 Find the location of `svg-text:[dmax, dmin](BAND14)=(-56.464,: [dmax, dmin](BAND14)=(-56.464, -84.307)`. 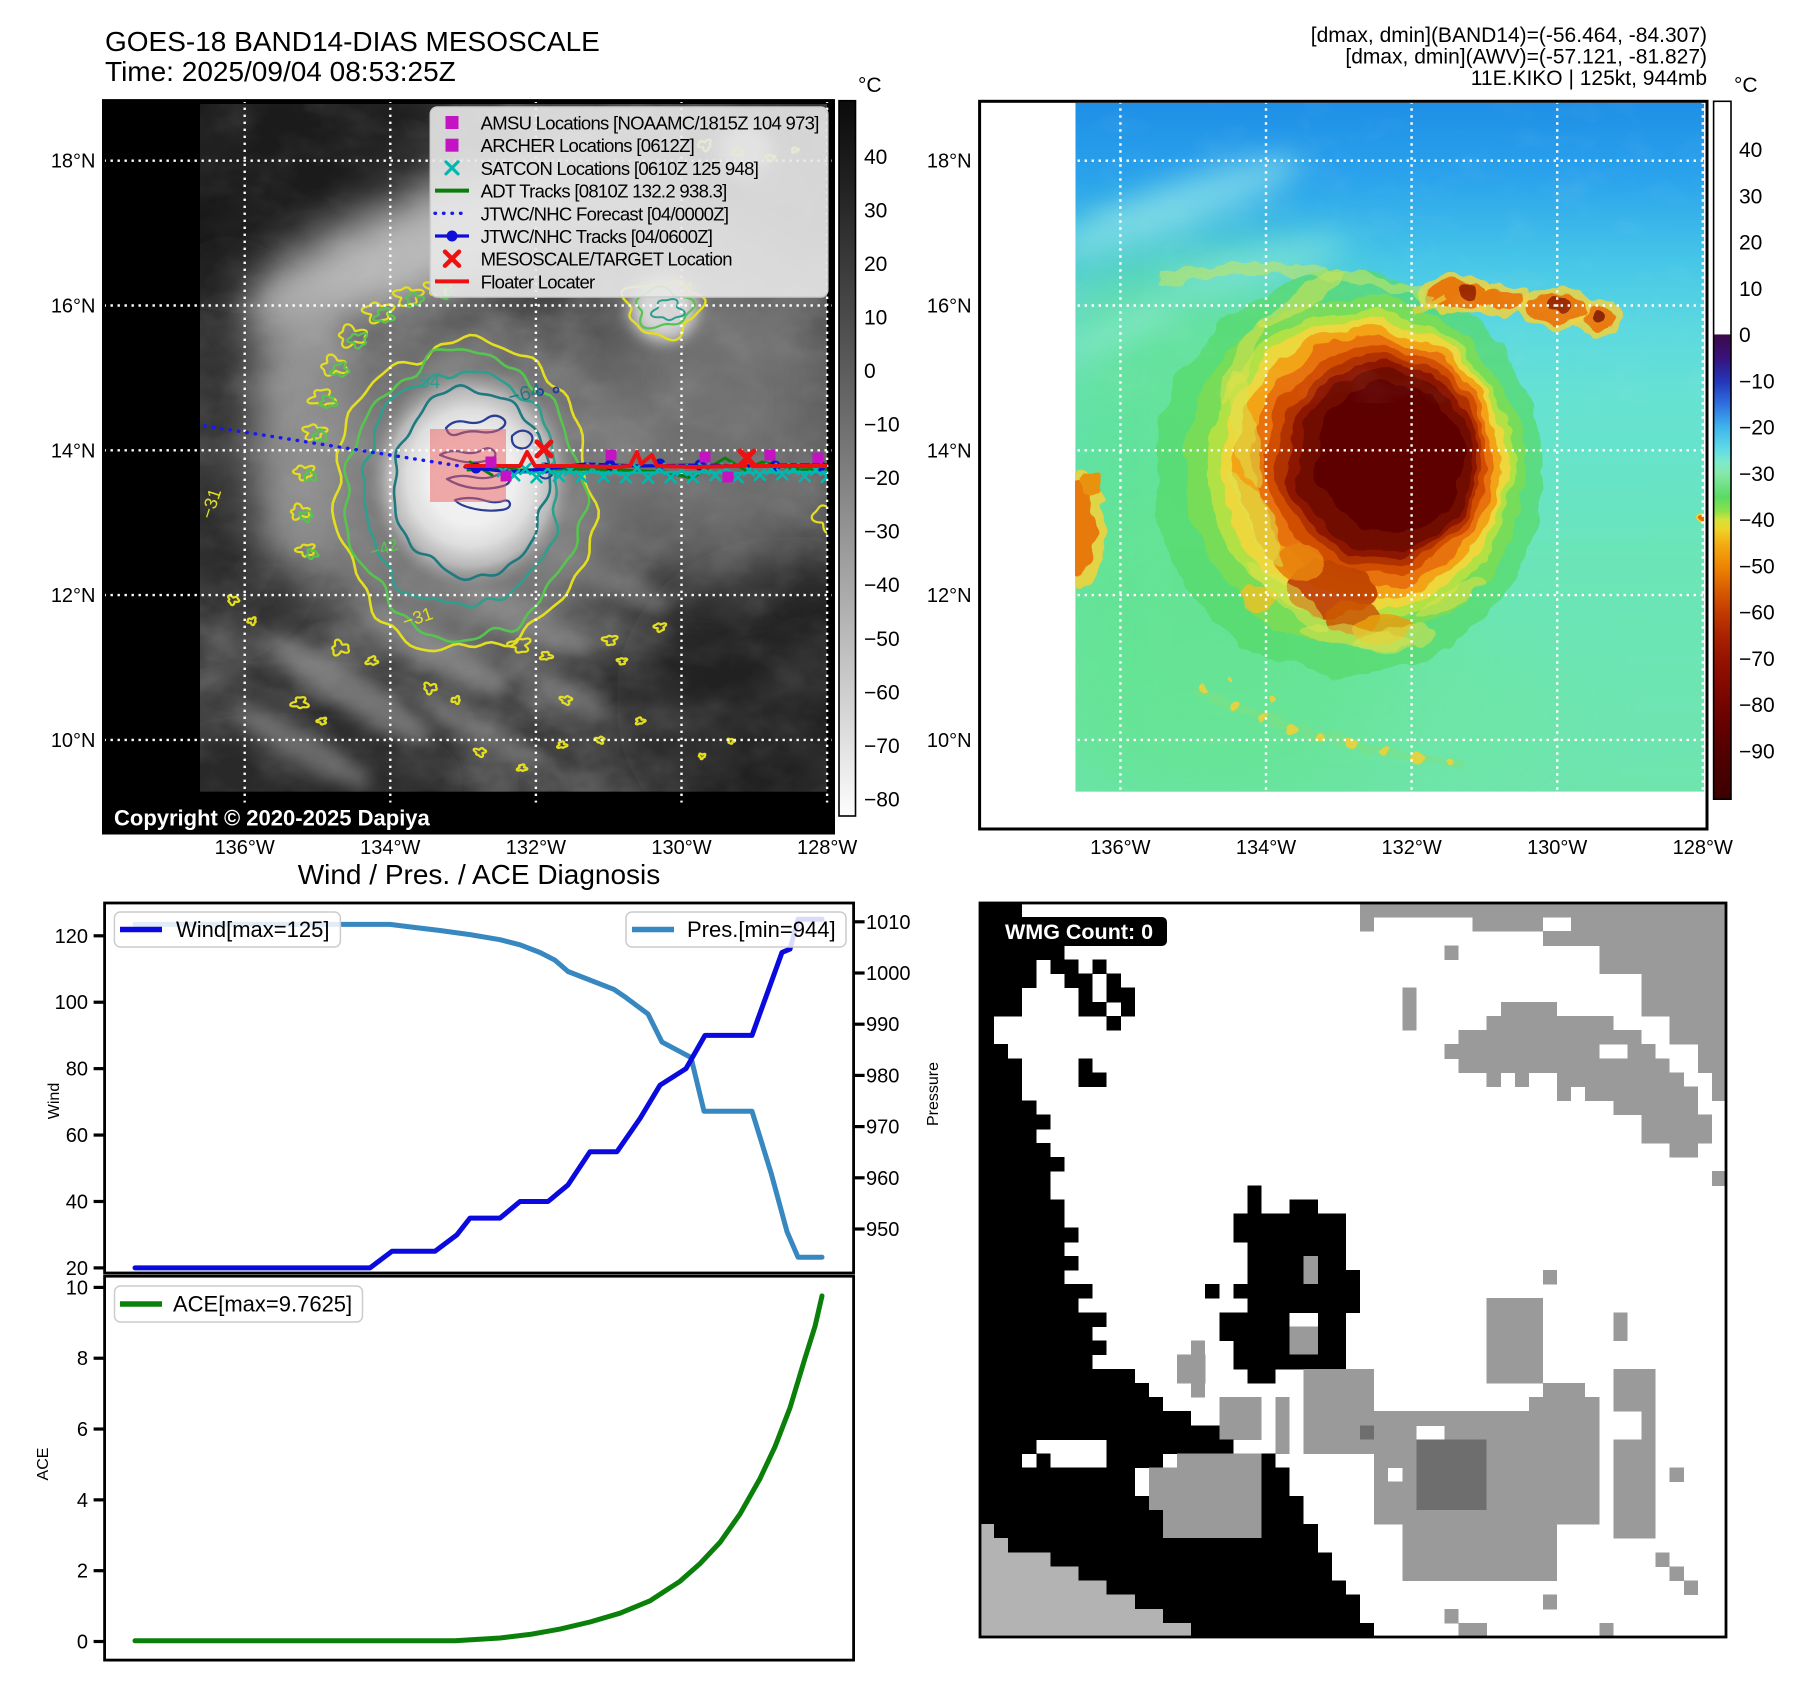

svg-text:[dmax, dmin](BAND14)=(-56.464,: [dmax, dmin](BAND14)=(-56.464, -84.307) is located at coordinates (1509, 35).